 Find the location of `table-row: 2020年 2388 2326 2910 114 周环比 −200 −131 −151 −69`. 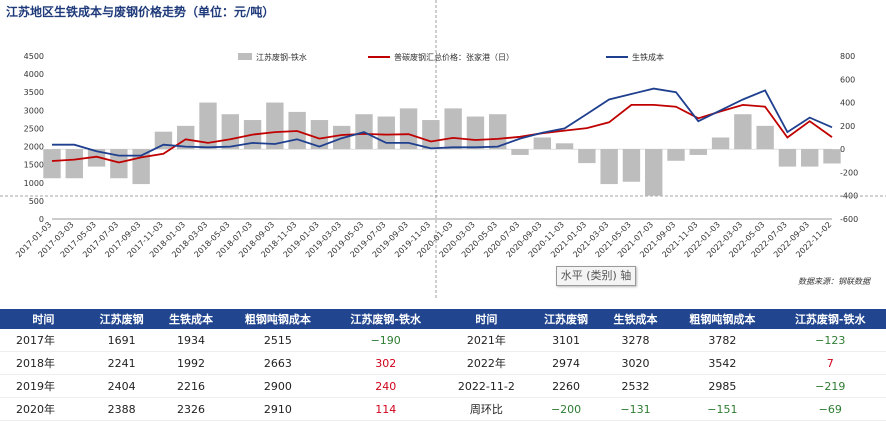

table-row: 2020年 2388 2326 2910 114 周环比 −200 −131 −151 −69 is located at coordinates (443, 409).